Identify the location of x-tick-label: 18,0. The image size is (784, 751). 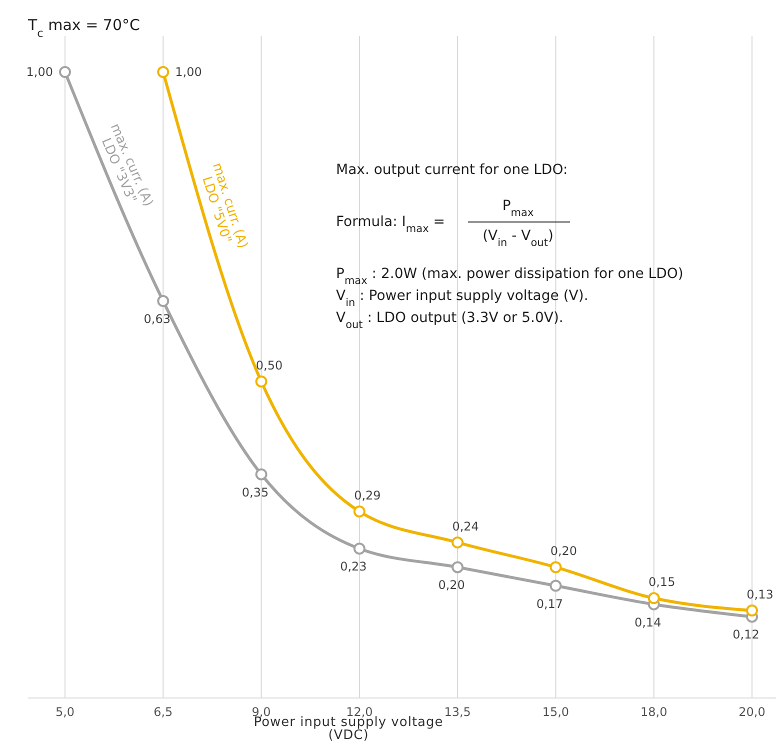
(654, 712).